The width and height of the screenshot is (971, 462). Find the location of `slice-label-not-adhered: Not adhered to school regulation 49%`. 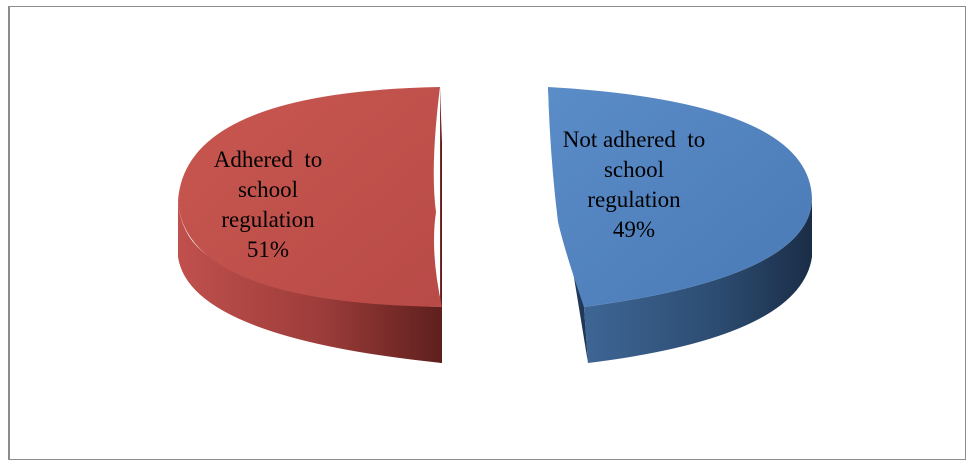

slice-label-not-adhered: Not adhered to school regulation 49% is located at coordinates (634, 184).